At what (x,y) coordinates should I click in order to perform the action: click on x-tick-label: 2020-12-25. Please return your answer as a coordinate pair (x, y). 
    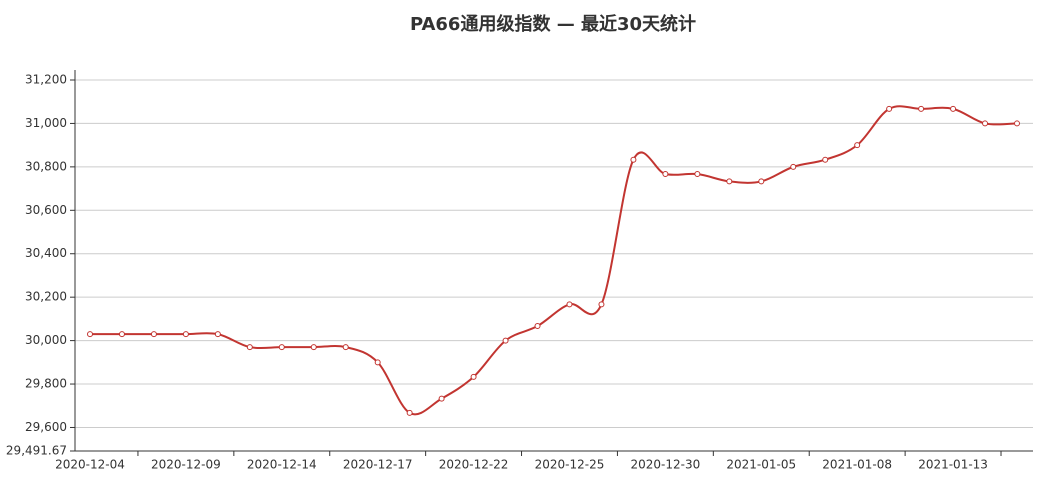
    Looking at the image, I should click on (570, 465).